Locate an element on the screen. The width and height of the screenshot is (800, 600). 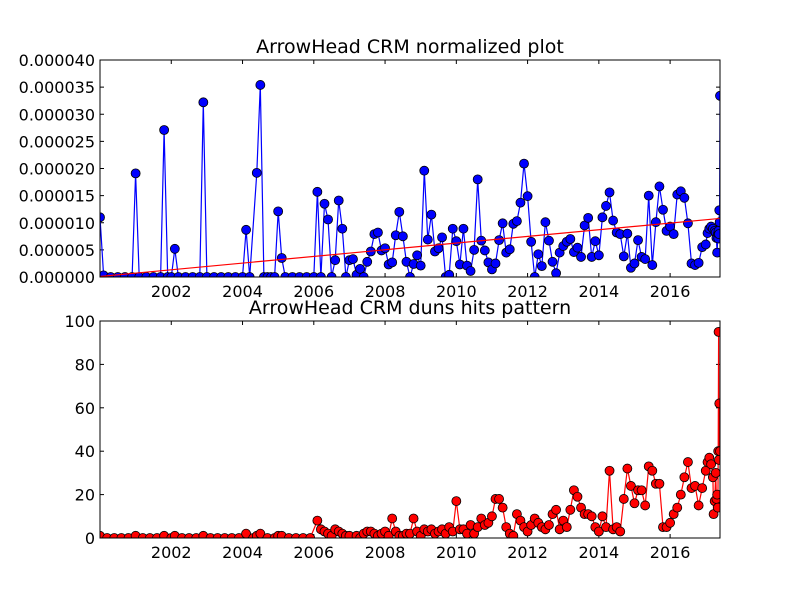
x-tick-label: 2012 is located at coordinates (527, 552).